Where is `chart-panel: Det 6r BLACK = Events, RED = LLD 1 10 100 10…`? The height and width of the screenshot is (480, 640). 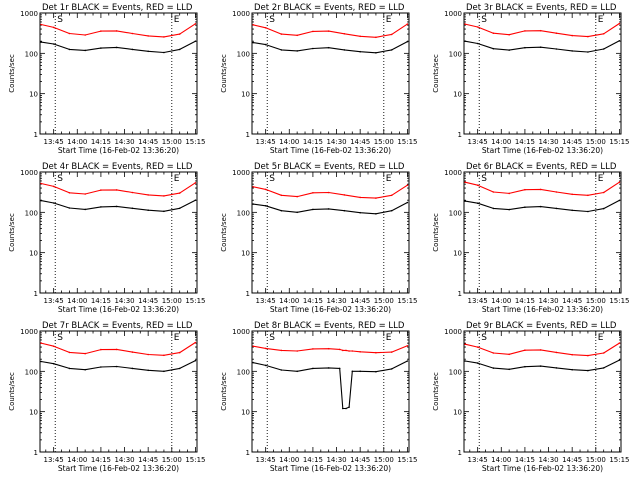
chart-panel: Det 6r BLACK = Events, RED = LLD 1 10 100 10… is located at coordinates (531, 238).